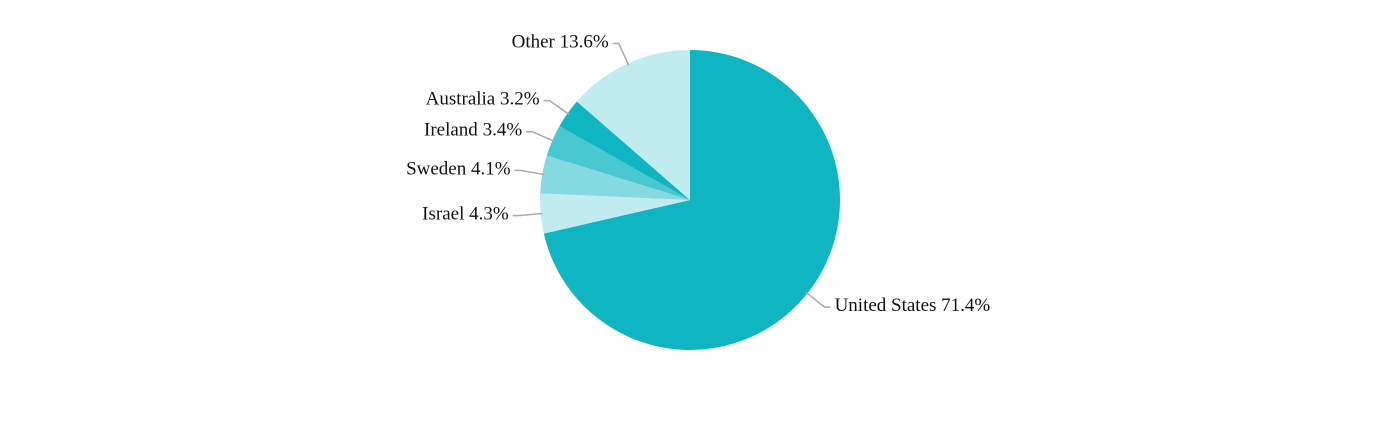 The image size is (1380, 432). Describe the element at coordinates (520, 99) in the screenshot. I see `slice-value: 3.2%` at that location.